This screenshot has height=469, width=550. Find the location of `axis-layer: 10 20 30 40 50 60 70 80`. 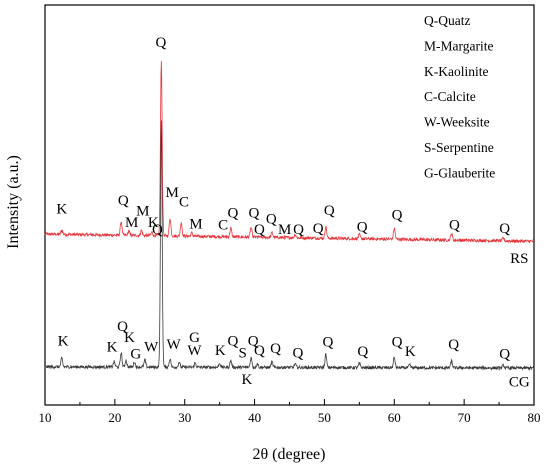

axis-layer: 10 20 30 40 50 60 70 80 is located at coordinates (290, 412).